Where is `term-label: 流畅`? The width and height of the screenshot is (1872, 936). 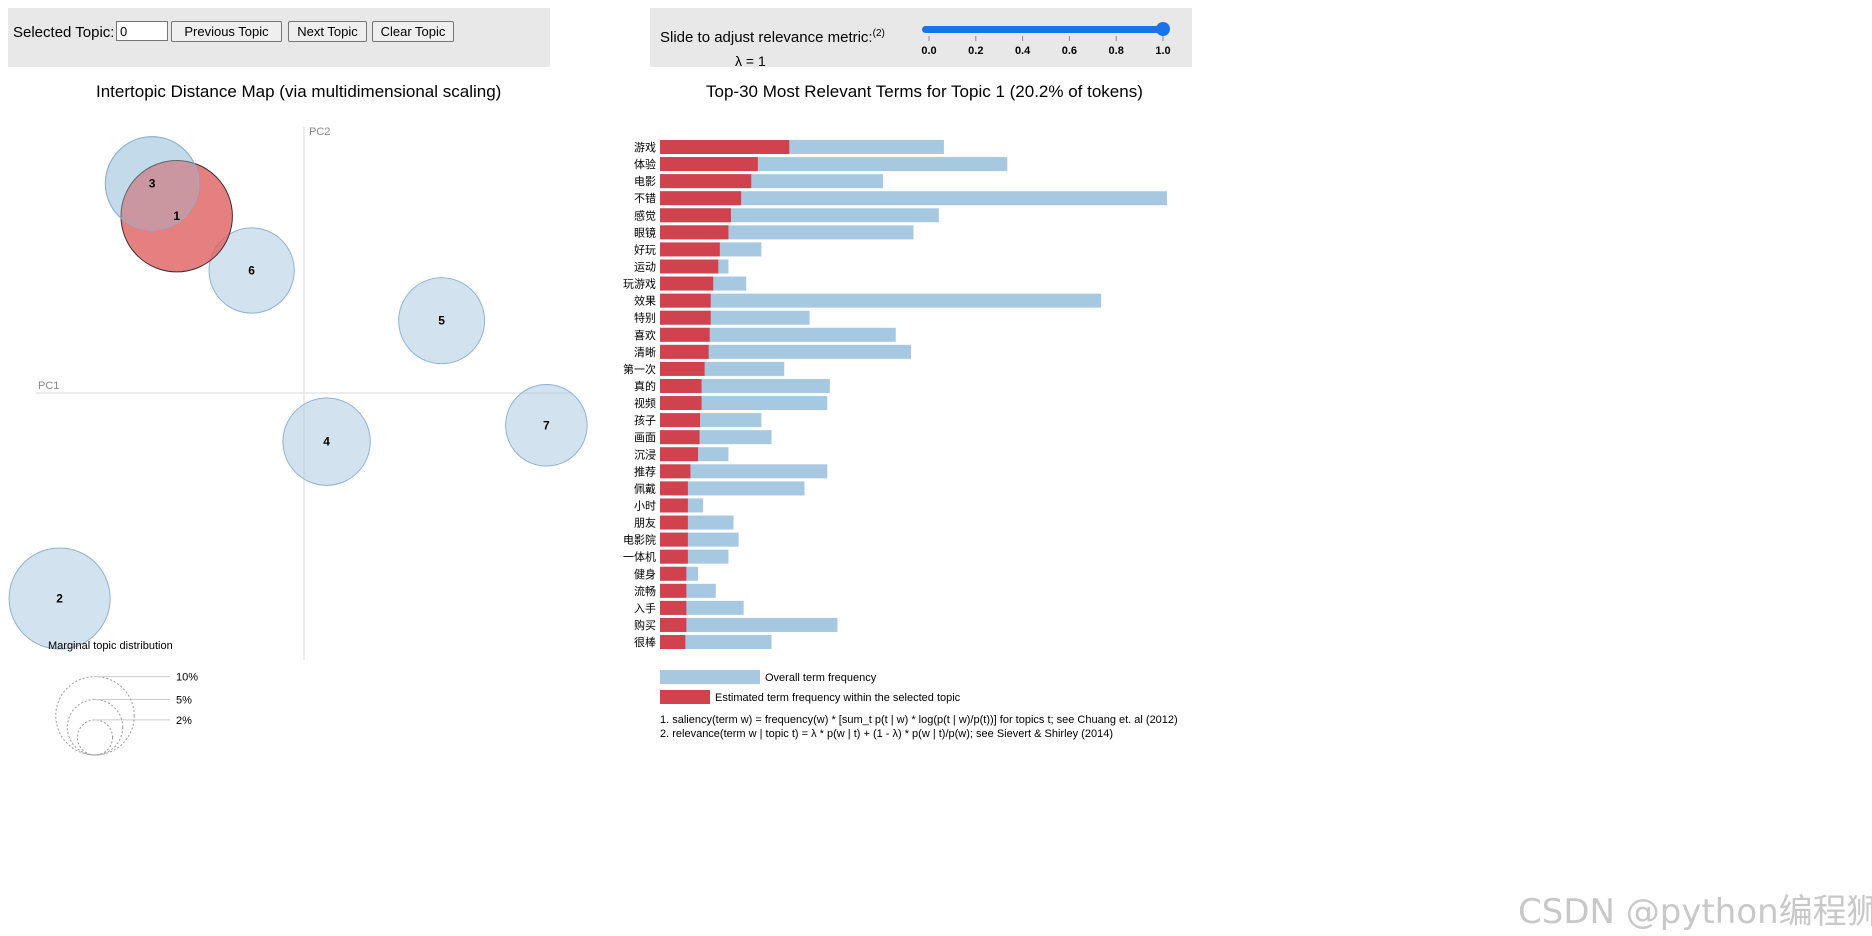 term-label: 流畅 is located at coordinates (645, 591).